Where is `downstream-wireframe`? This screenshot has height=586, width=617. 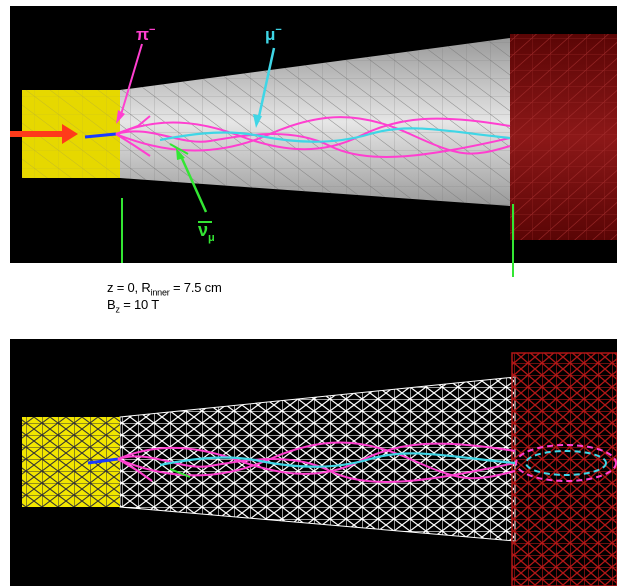
downstream-wireframe is located at coordinates (564, 469).